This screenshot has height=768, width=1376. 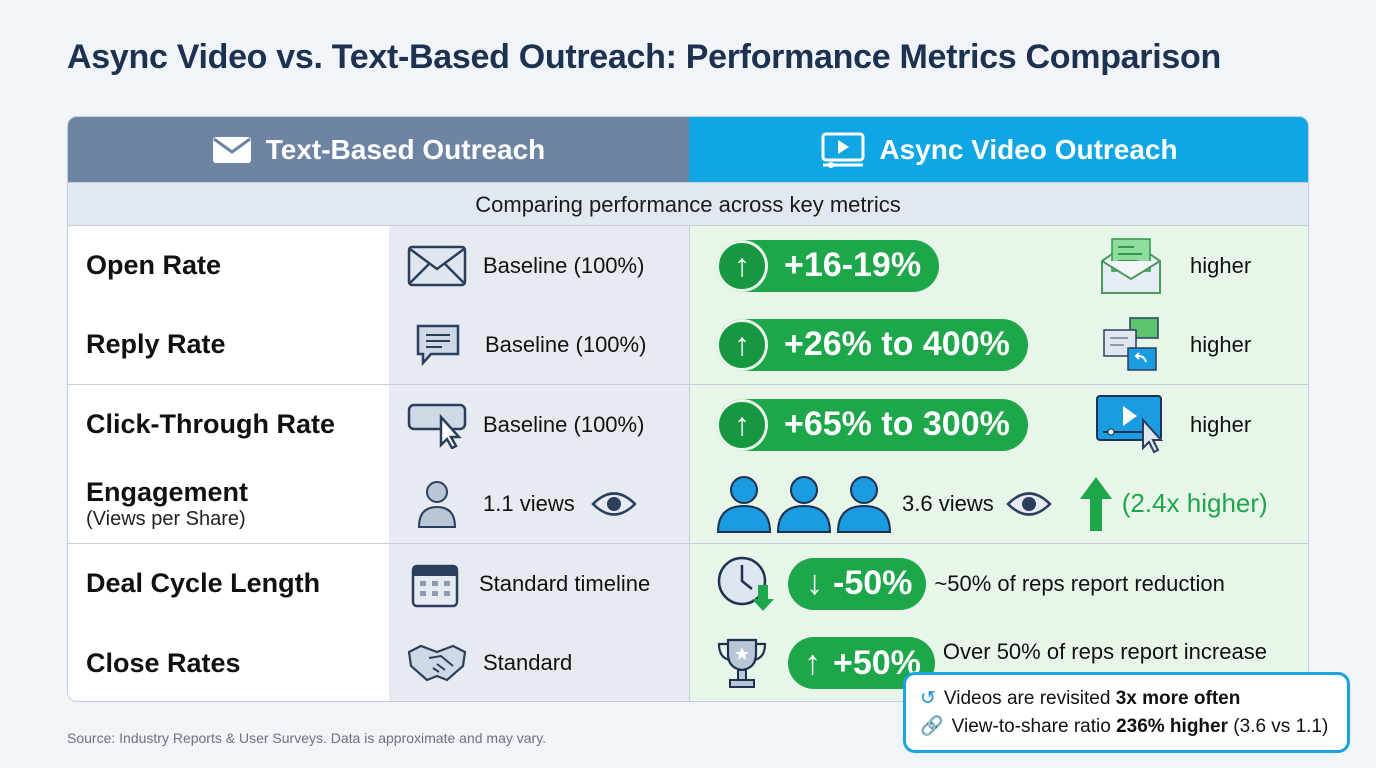 I want to click on link-icon: 🔗, so click(x=932, y=726).